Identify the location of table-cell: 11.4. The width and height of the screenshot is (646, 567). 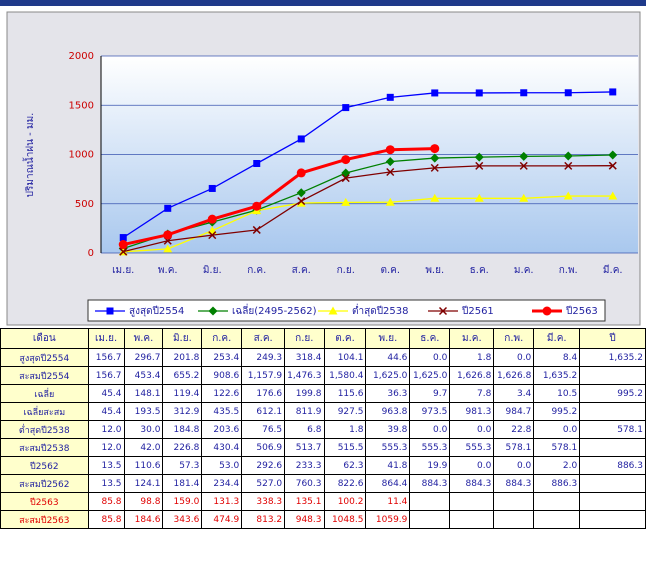
(388, 501).